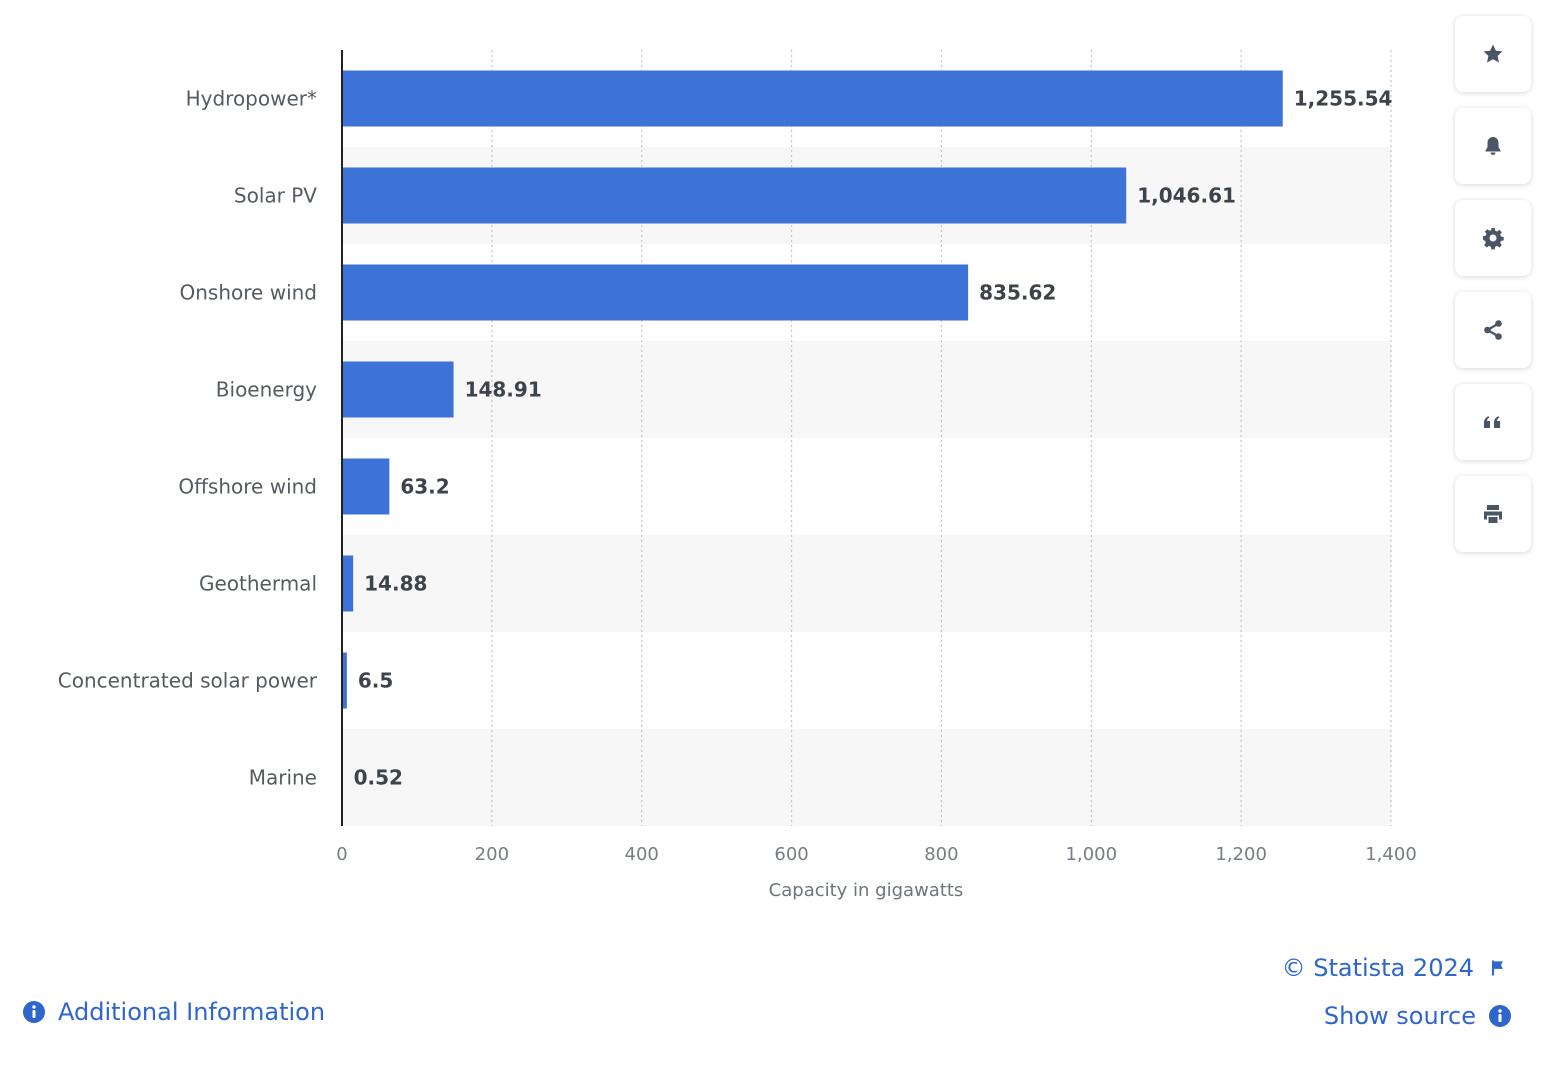 This screenshot has height=1068, width=1552. Describe the element at coordinates (247, 487) in the screenshot. I see `category-label: Offshore wind` at that location.